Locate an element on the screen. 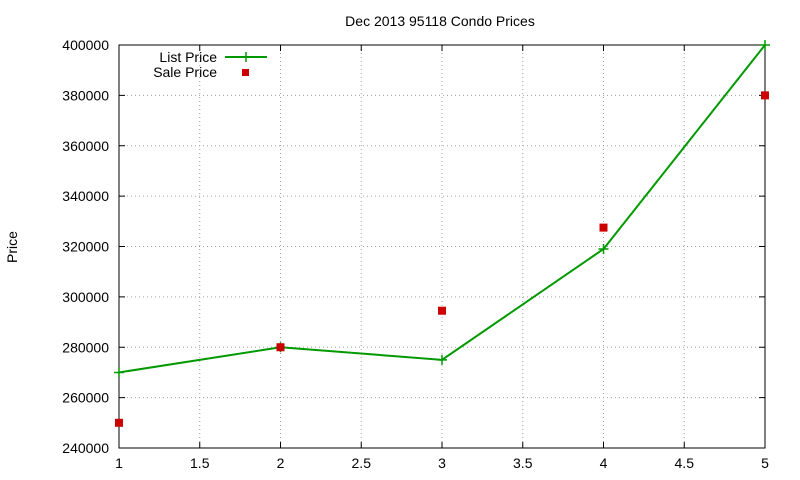 The width and height of the screenshot is (800, 480). y-axis-label: Price is located at coordinates (12, 247).